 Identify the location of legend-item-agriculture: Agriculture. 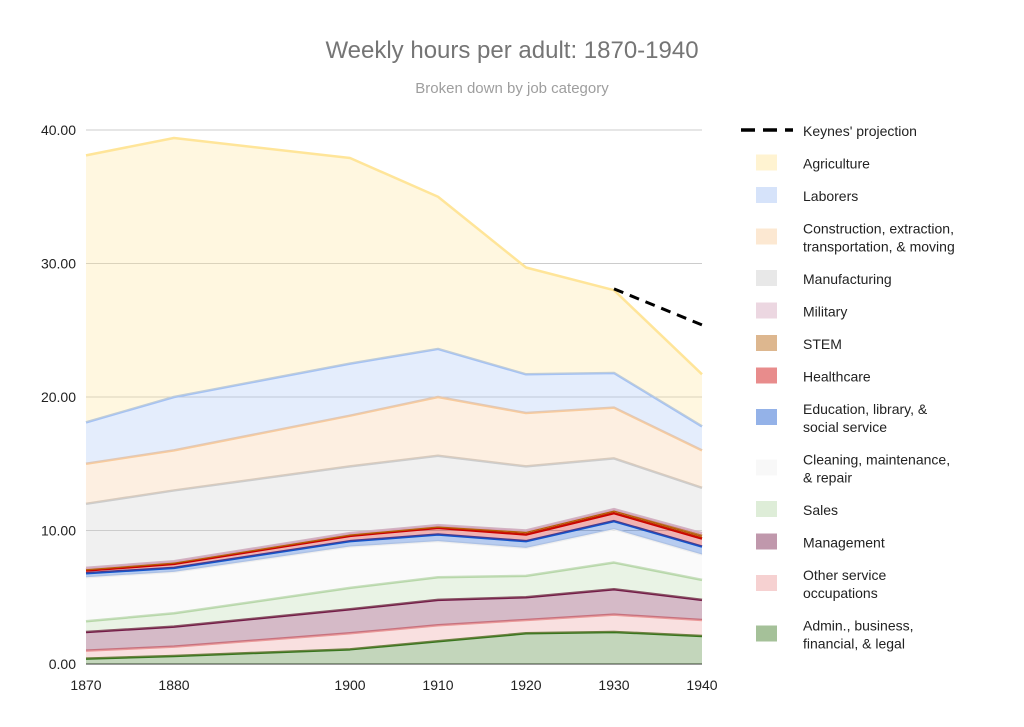
(813, 163).